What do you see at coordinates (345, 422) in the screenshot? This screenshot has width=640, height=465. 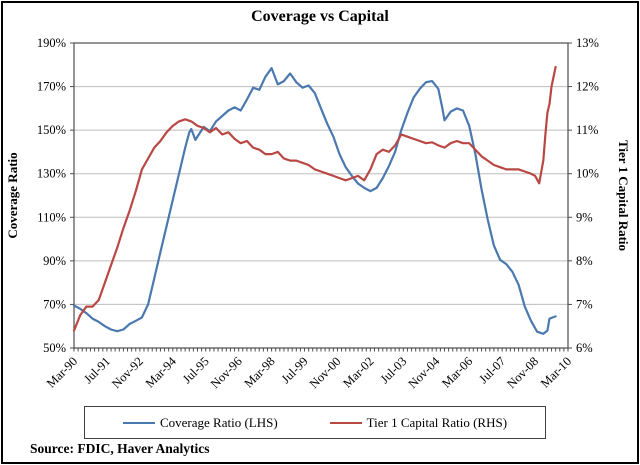 I see `tier1-line-swatch` at bounding box center [345, 422].